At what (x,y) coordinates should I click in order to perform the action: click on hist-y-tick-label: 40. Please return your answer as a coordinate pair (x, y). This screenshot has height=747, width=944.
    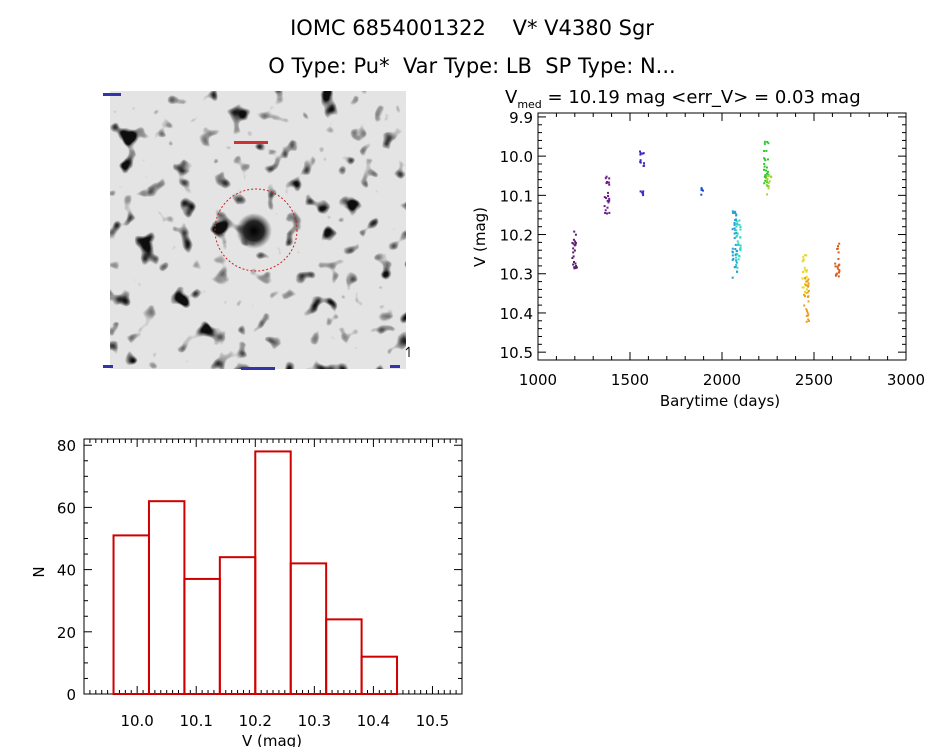
    Looking at the image, I should click on (66, 571).